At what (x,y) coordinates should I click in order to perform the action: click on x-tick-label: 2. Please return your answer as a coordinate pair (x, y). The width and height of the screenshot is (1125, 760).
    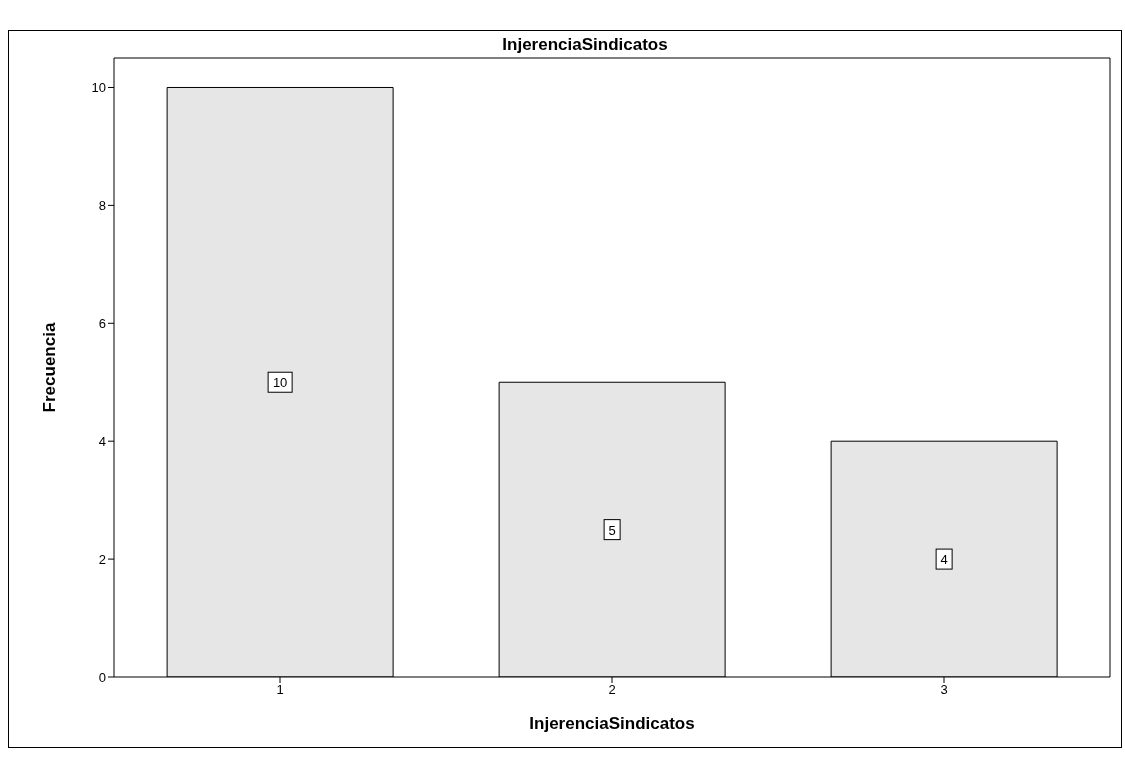
    Looking at the image, I should click on (612, 690).